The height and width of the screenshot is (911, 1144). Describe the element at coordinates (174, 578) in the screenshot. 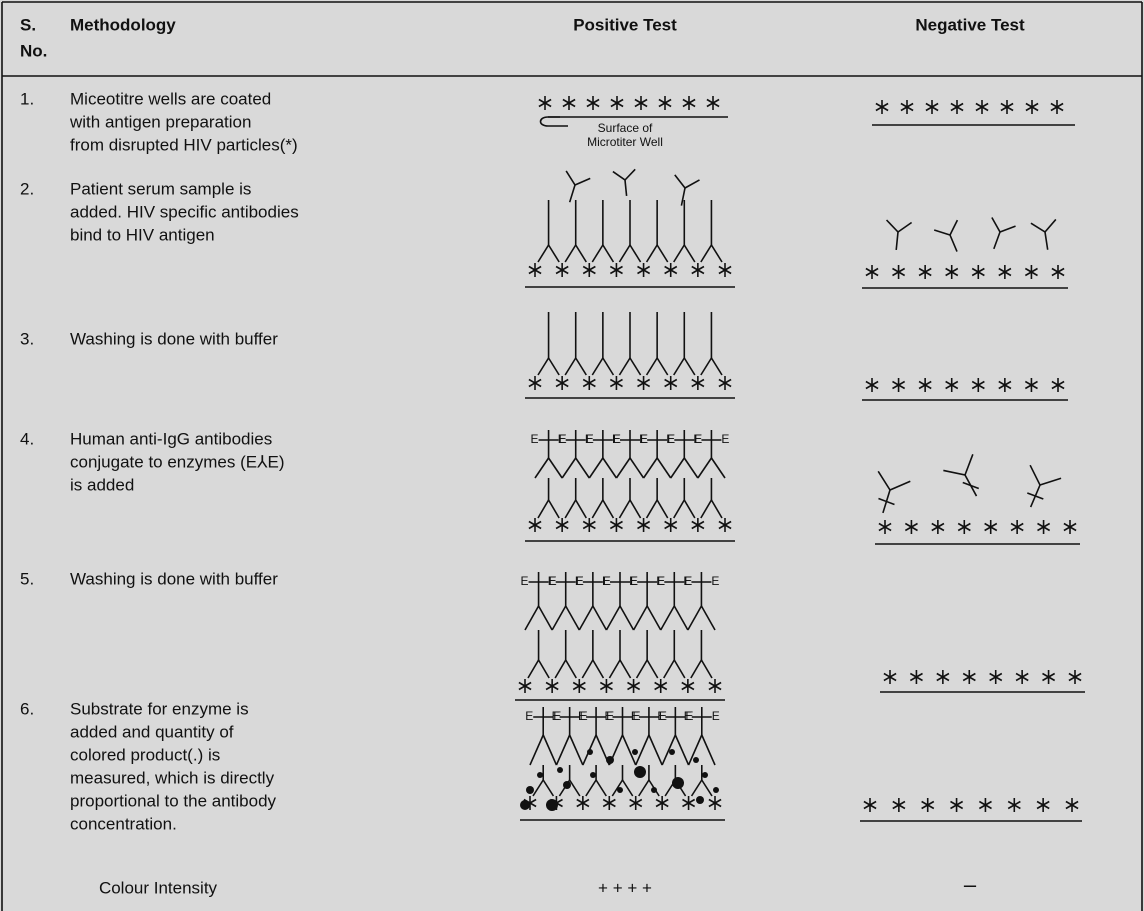

I see `row-text: Washing is done with buffer` at that location.